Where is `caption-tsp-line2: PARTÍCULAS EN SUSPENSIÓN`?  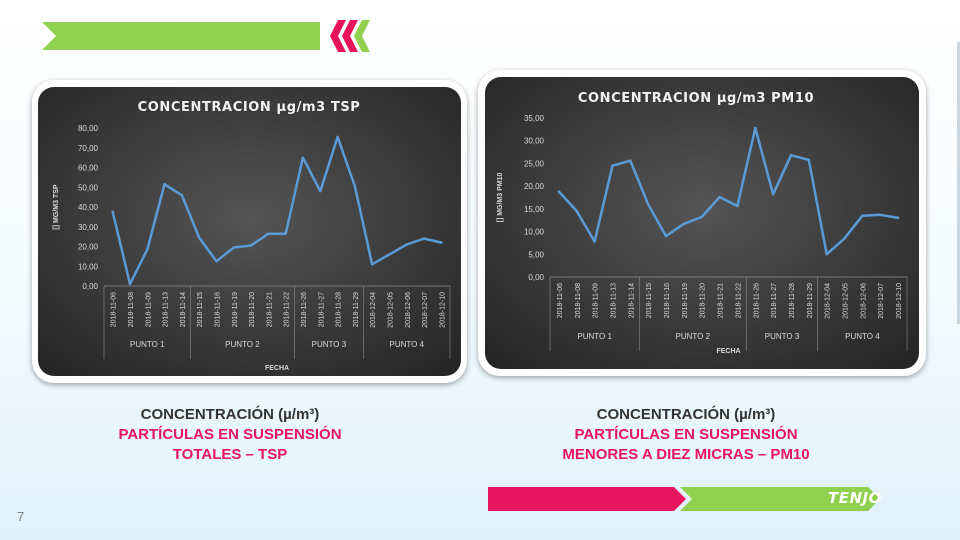
caption-tsp-line2: PARTÍCULAS EN SUSPENSIÓN is located at coordinates (230, 434).